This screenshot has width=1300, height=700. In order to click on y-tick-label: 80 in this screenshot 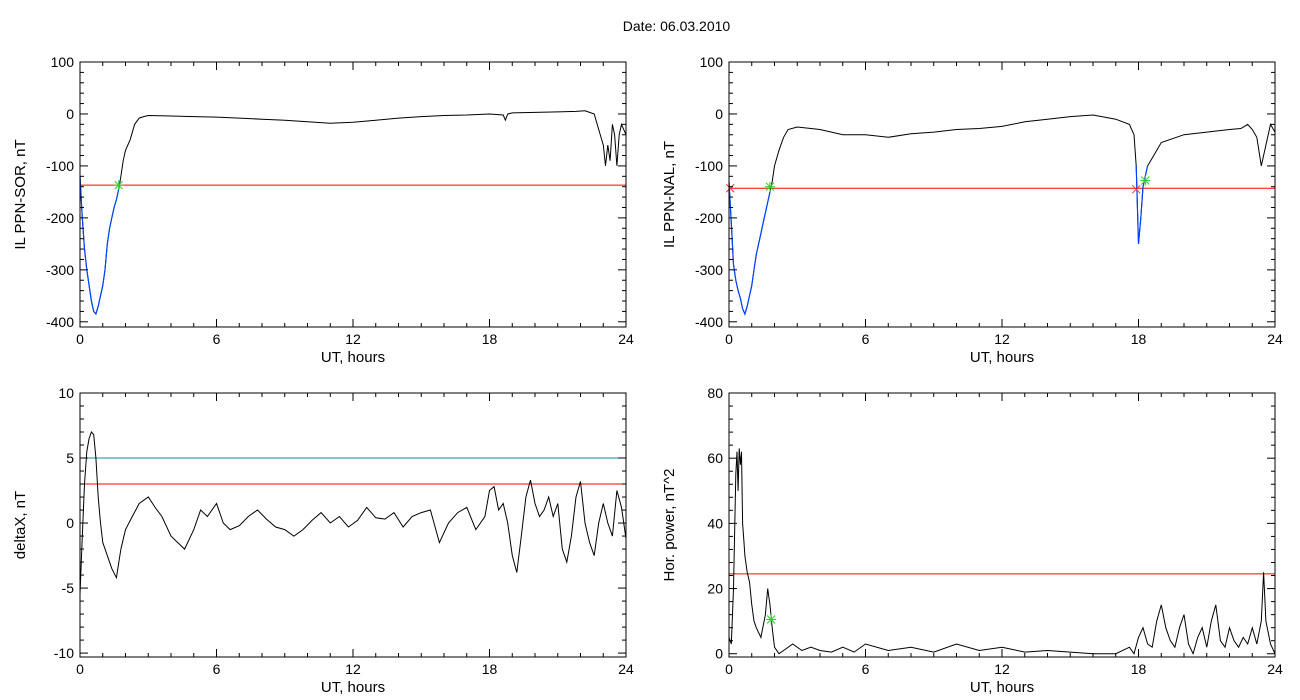, I will do `click(715, 393)`.